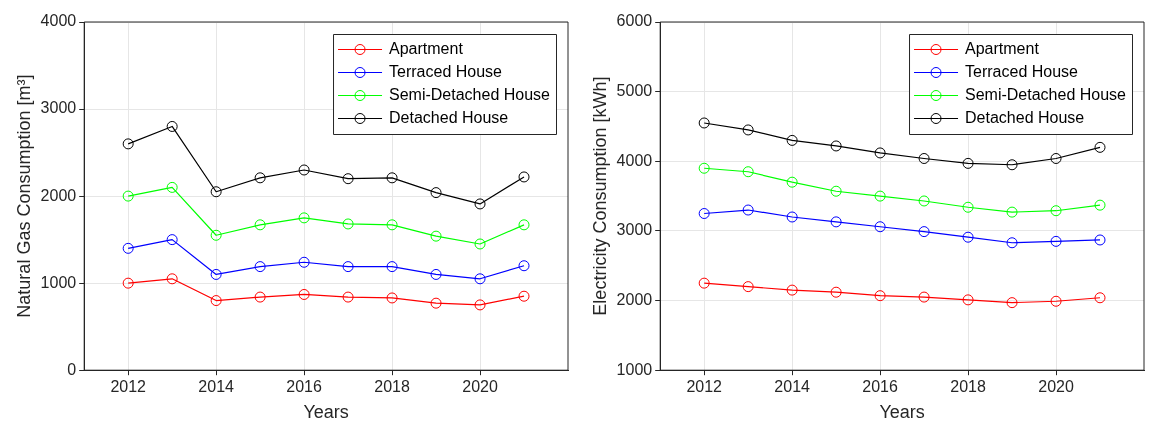 The image size is (1168, 434). What do you see at coordinates (634, 91) in the screenshot?
I see `y-tick-label: 5000` at bounding box center [634, 91].